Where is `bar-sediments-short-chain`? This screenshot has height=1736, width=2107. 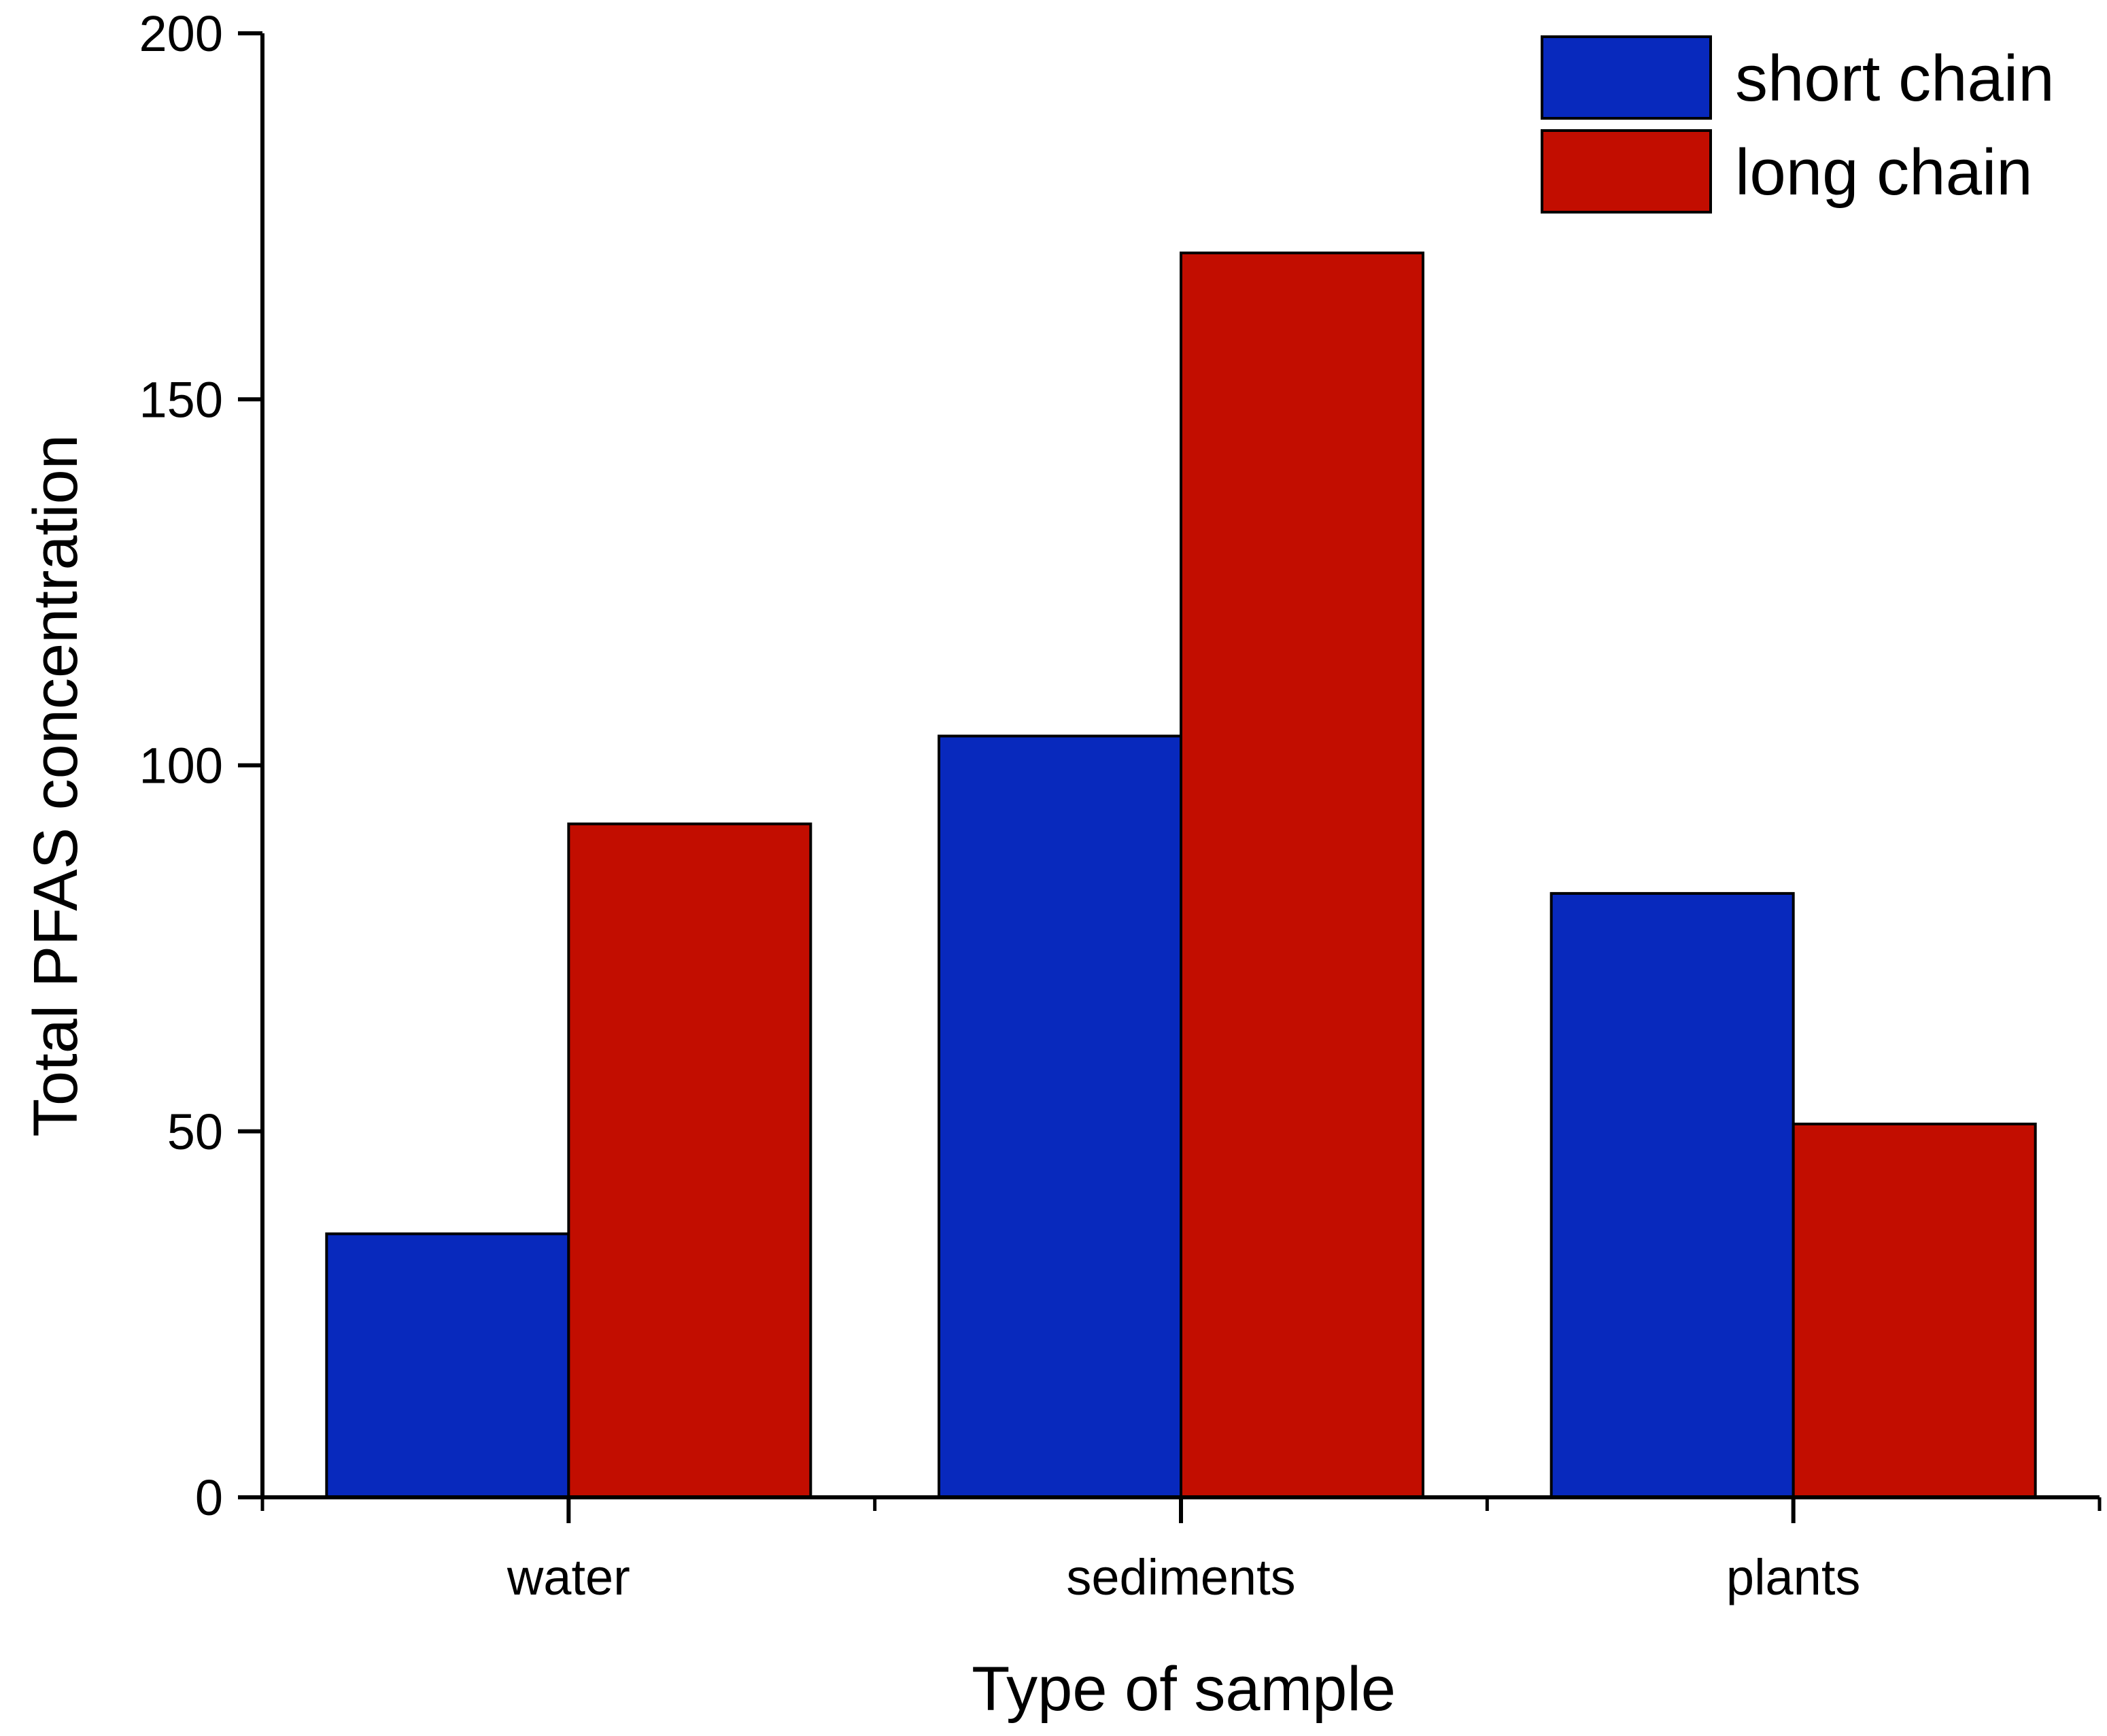
bar-sediments-short-chain is located at coordinates (1060, 1116).